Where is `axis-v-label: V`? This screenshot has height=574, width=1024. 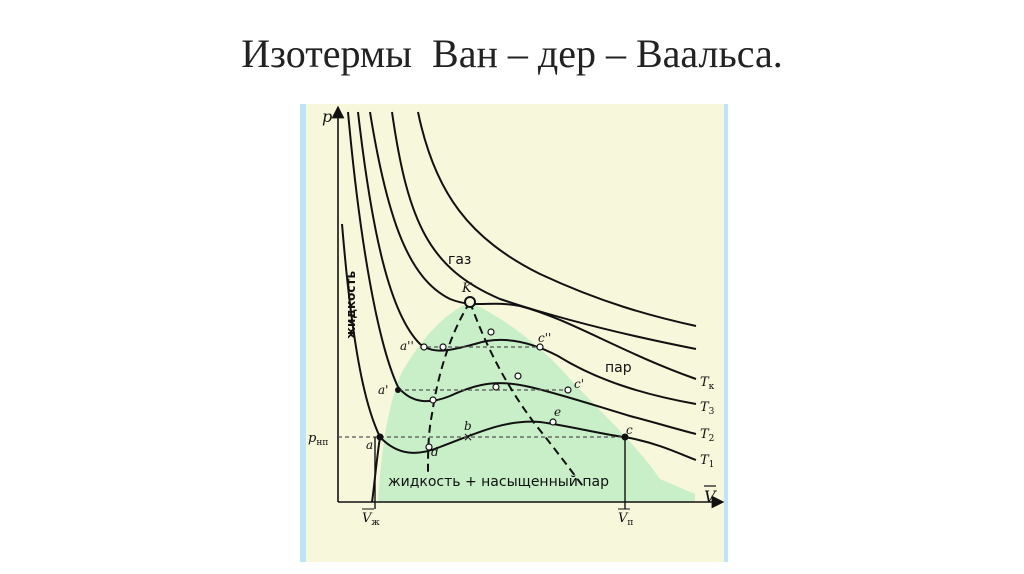
axis-v-label: V is located at coordinates (710, 496).